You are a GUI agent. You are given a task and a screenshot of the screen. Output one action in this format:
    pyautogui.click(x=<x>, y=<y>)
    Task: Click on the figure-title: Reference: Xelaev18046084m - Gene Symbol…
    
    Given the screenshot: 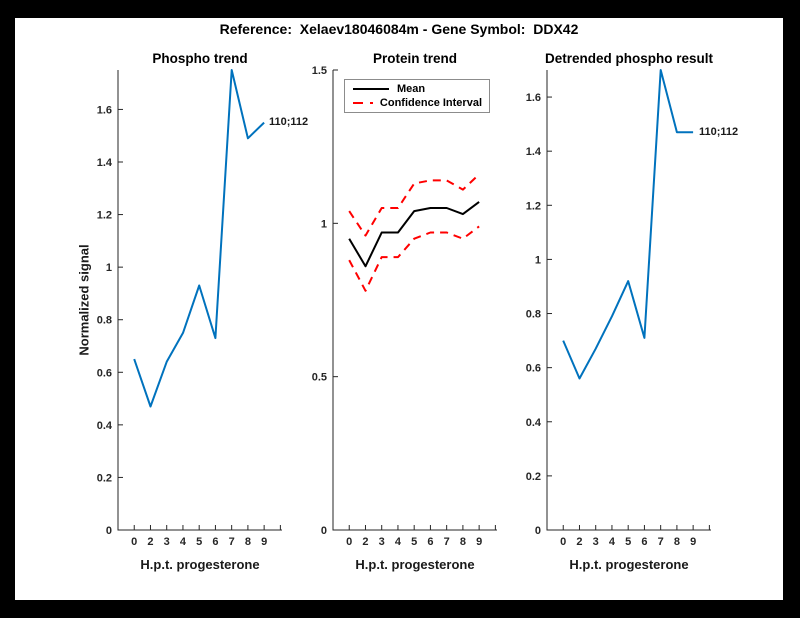 What is the action you would take?
    pyautogui.click(x=399, y=29)
    